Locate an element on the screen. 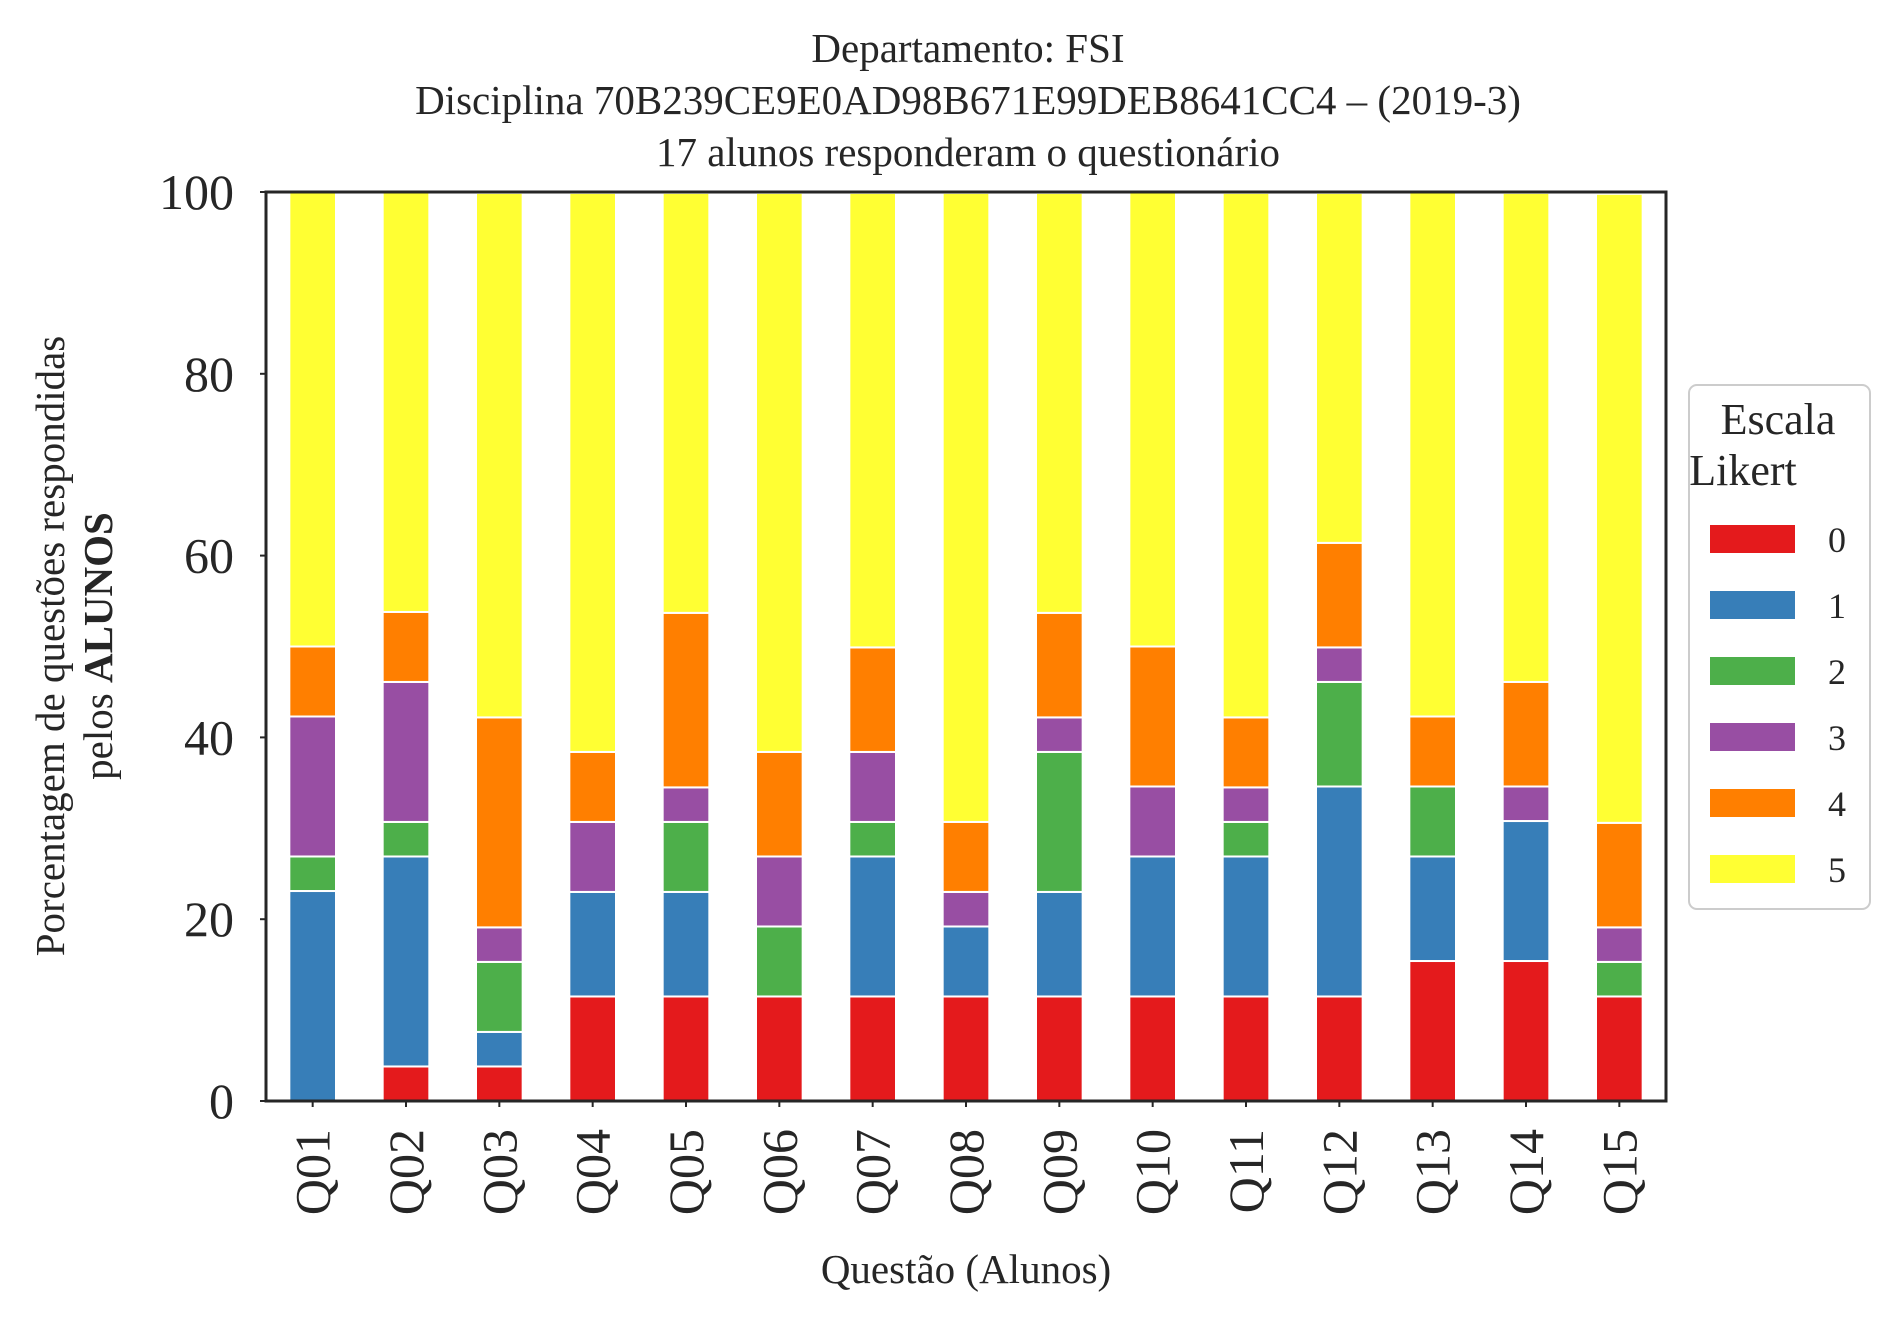  y-axis-label-line-1: Porcentagem de questões respondidas is located at coordinates (50, 646).